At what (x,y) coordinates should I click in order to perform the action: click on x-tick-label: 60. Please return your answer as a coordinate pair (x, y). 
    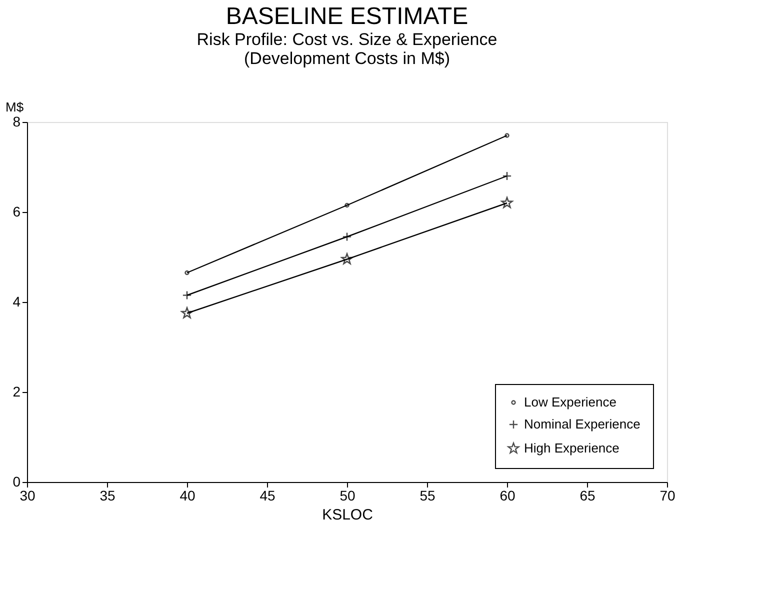
    Looking at the image, I should click on (508, 496).